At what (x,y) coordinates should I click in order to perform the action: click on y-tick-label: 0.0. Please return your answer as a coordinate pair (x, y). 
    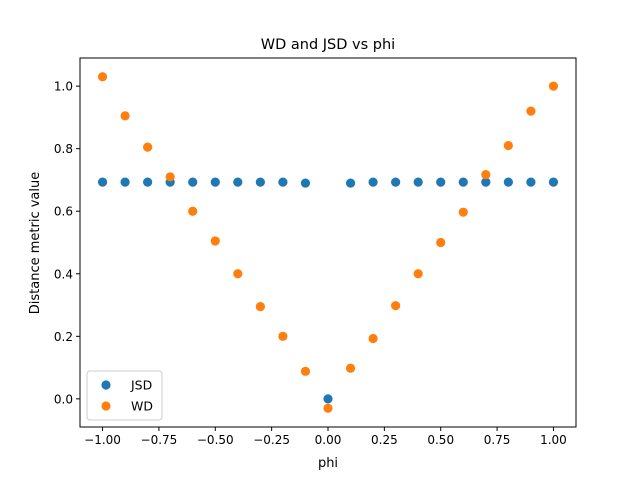
    Looking at the image, I should click on (63, 399).